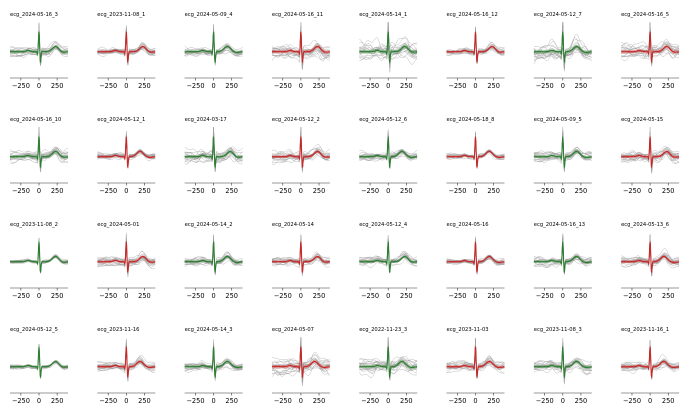 The width and height of the screenshot is (690, 411). I want to click on ecg-panel: ecg_2024-05-16 −250 0 250, so click(475, 261).